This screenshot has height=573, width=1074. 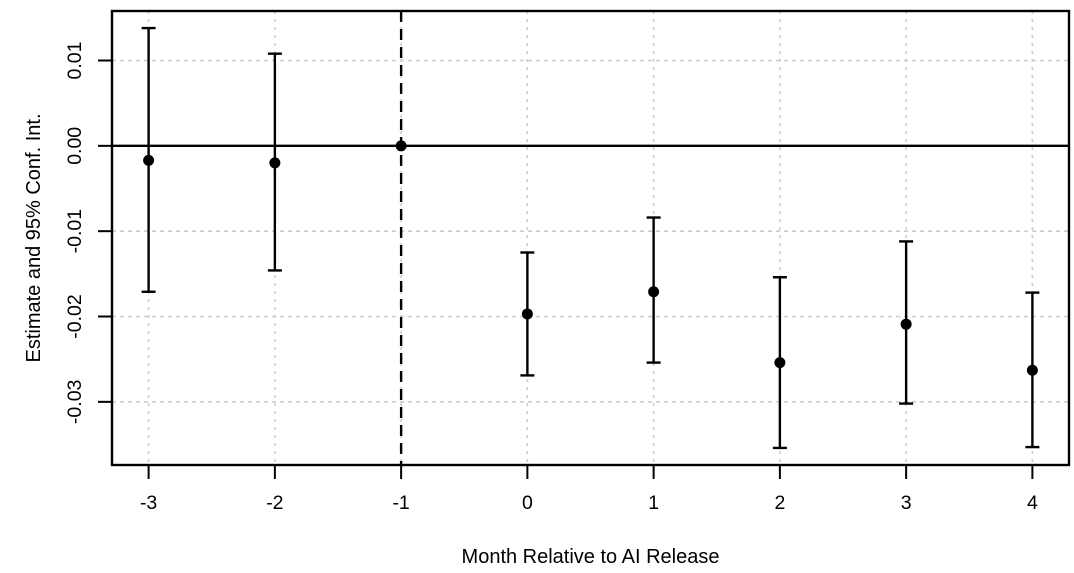 What do you see at coordinates (1032, 503) in the screenshot?
I see `x-tick-label: 4` at bounding box center [1032, 503].